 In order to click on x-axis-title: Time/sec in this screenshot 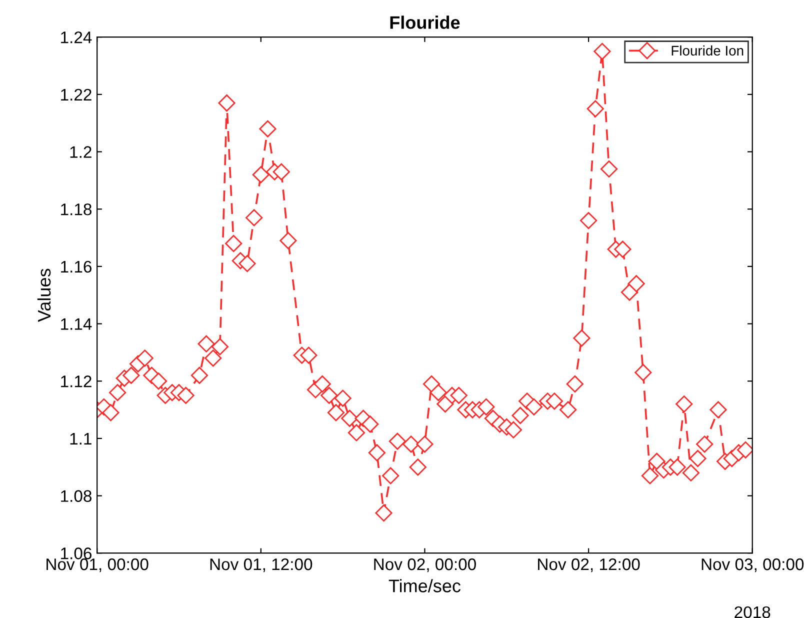, I will do `click(424, 585)`.